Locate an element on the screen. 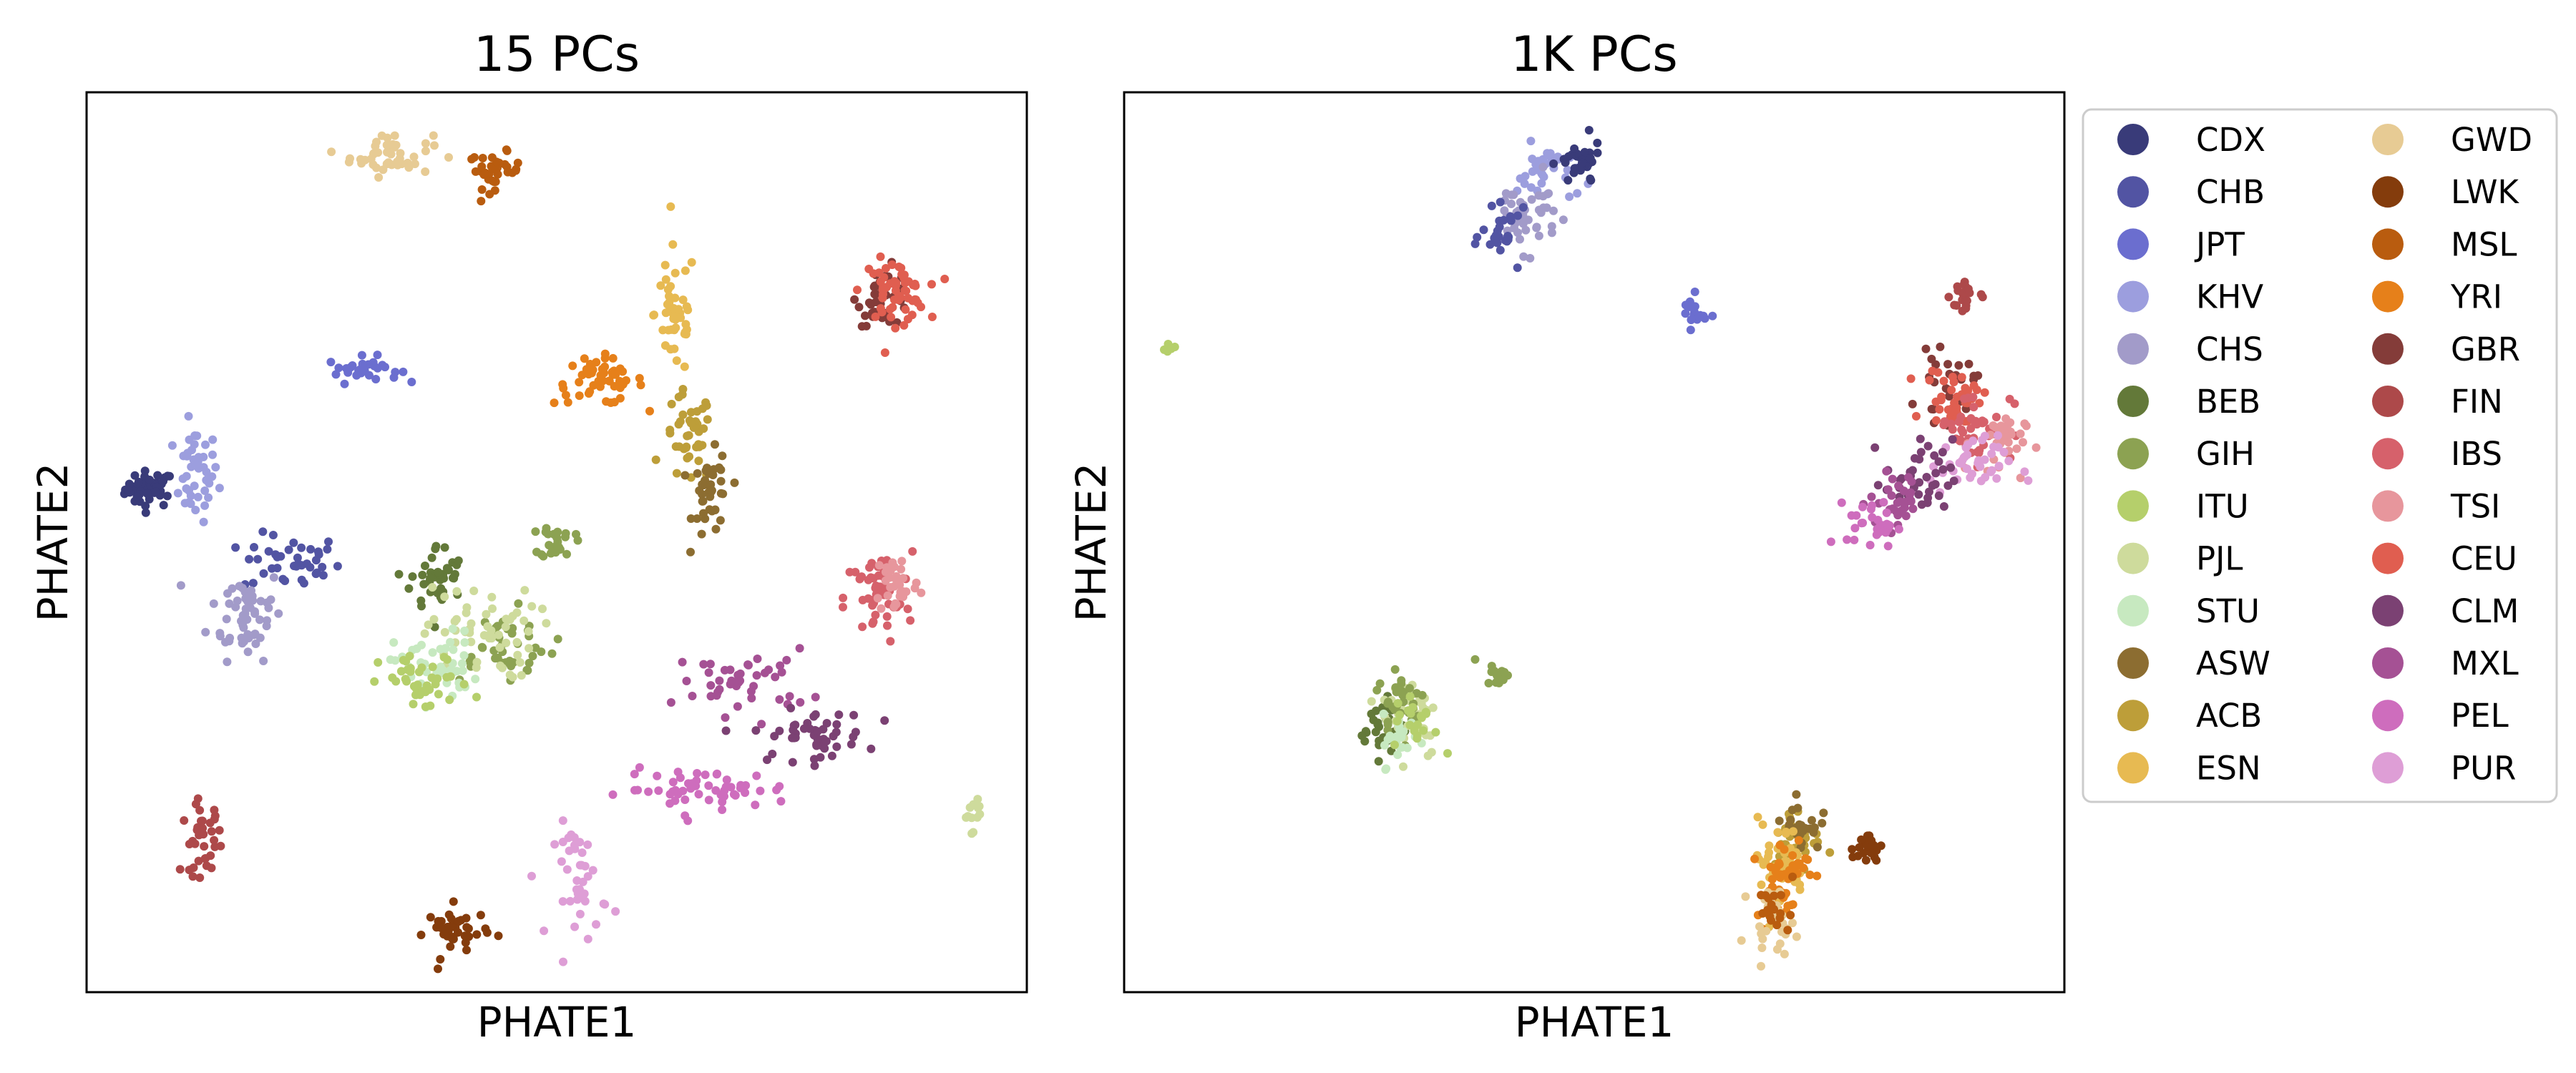 The width and height of the screenshot is (2576, 1073). point-acb is located at coordinates (707, 420).